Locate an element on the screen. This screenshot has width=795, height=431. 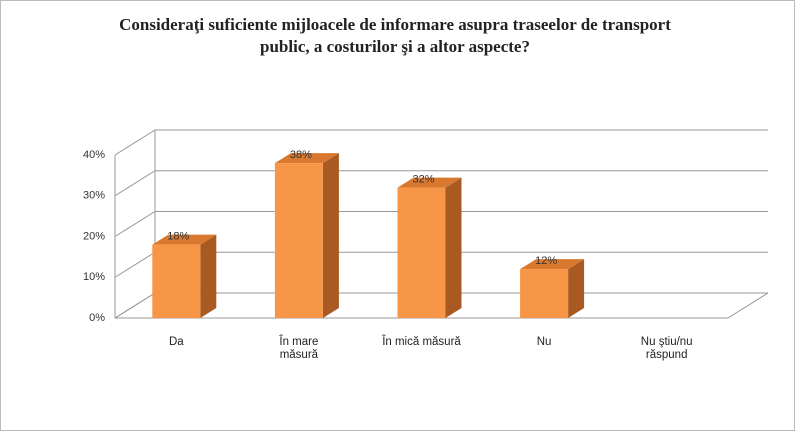
data-label: 38% is located at coordinates (301, 155).